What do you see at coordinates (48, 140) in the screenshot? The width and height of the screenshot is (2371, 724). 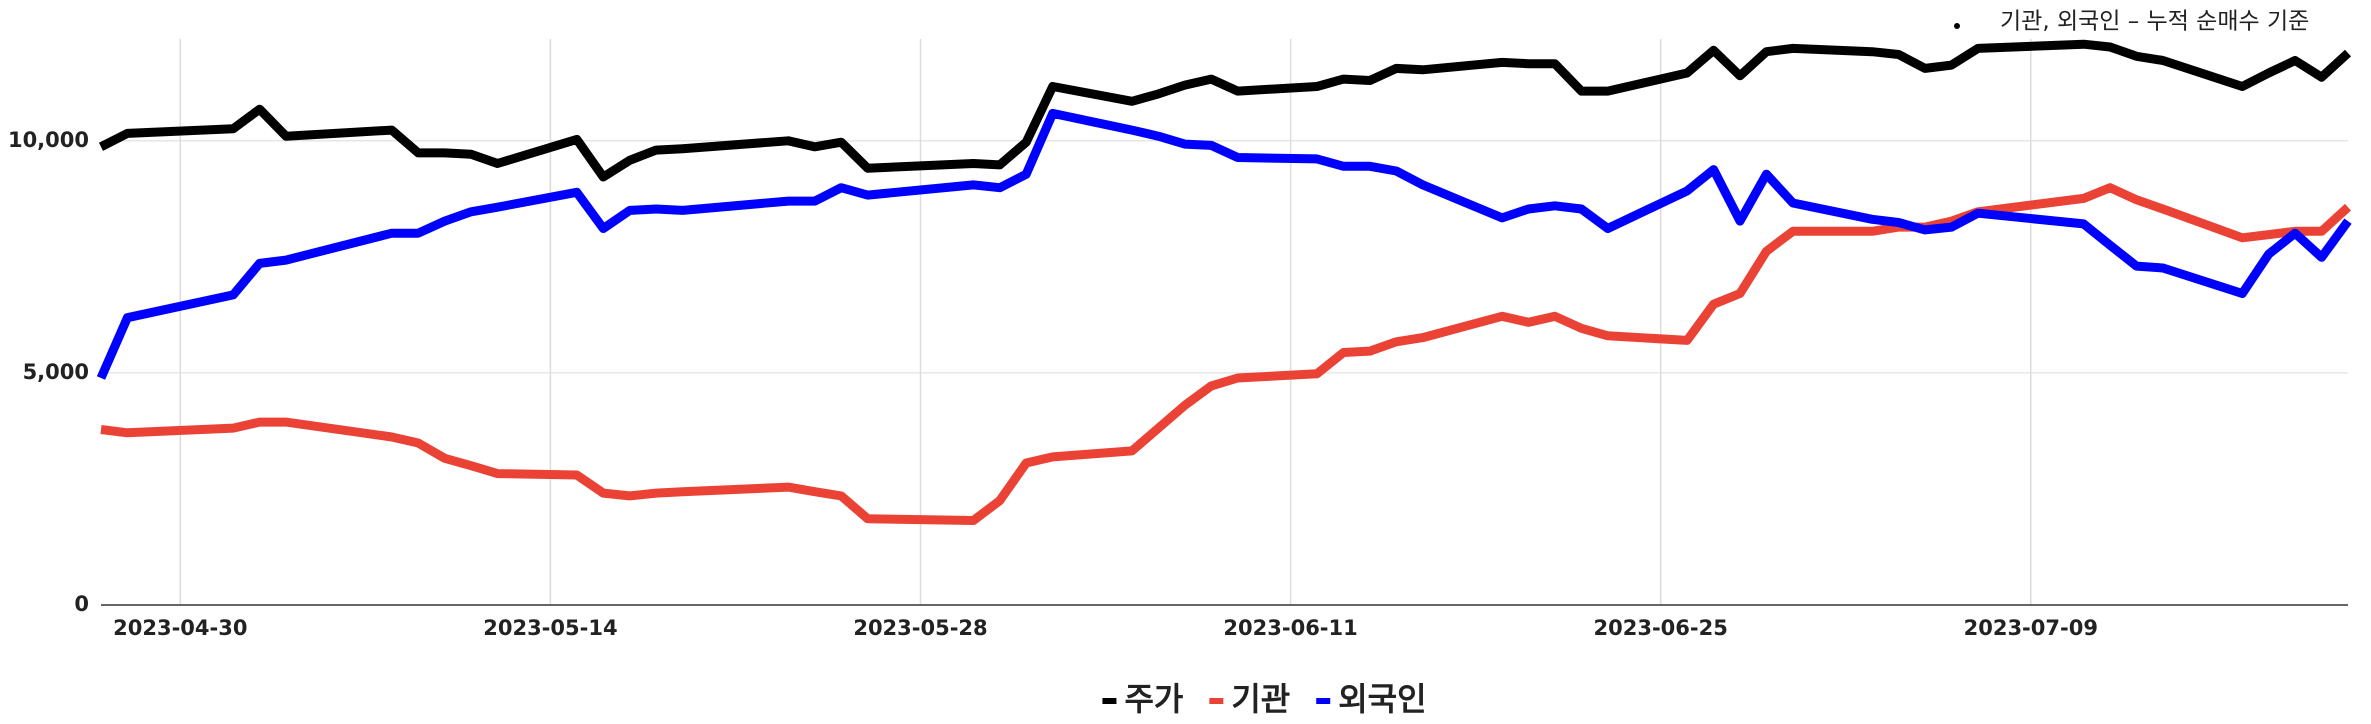 I see `y-tick-label: 10,000` at bounding box center [48, 140].